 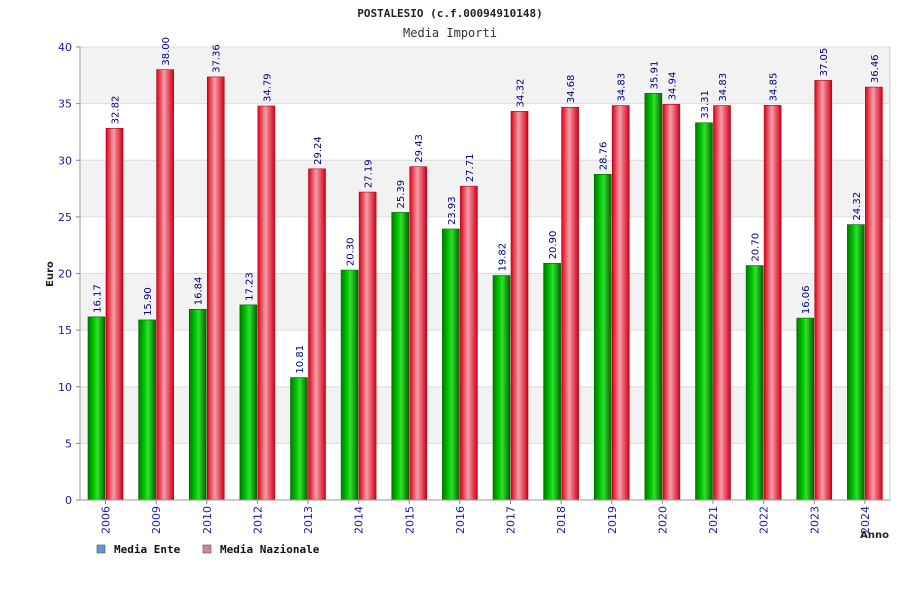 I want to click on x-tick-label: 2015, so click(x=409, y=520).